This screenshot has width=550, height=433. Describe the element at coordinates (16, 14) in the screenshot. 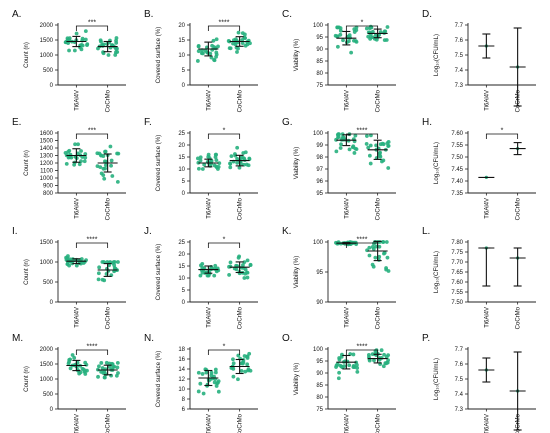

I see `panel-label: A.` at that location.